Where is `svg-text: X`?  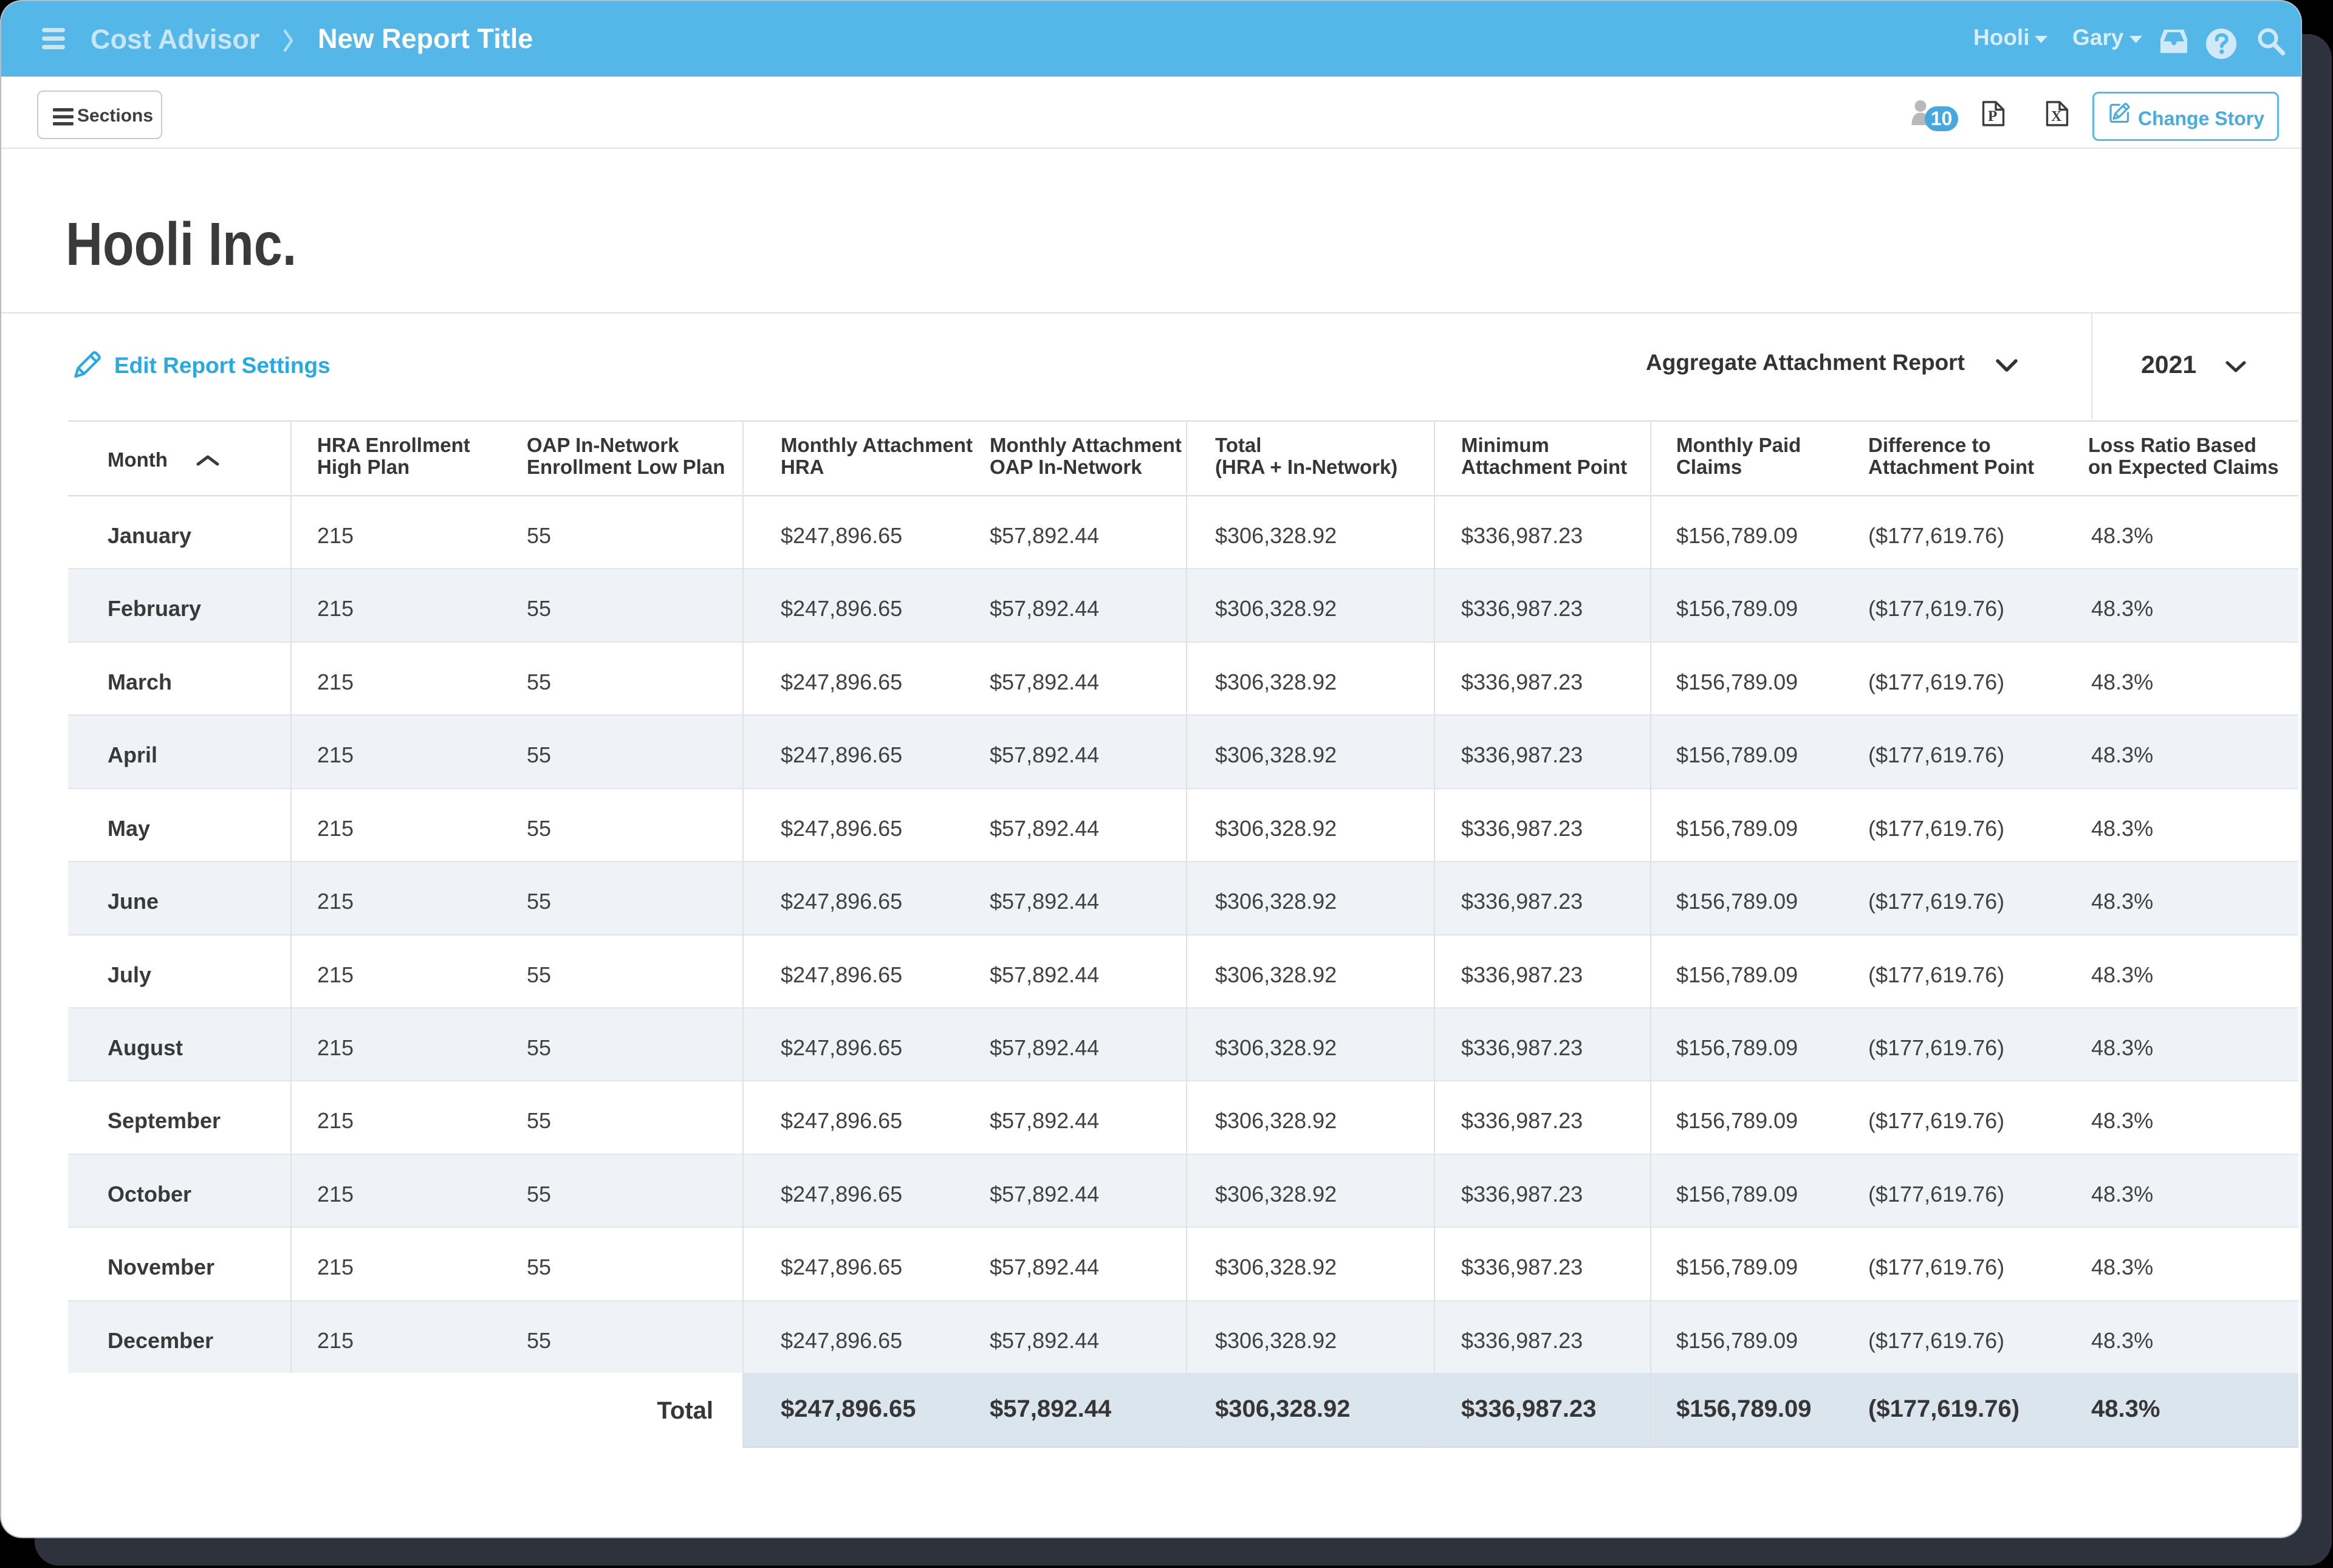 svg-text: X is located at coordinates (2056, 117).